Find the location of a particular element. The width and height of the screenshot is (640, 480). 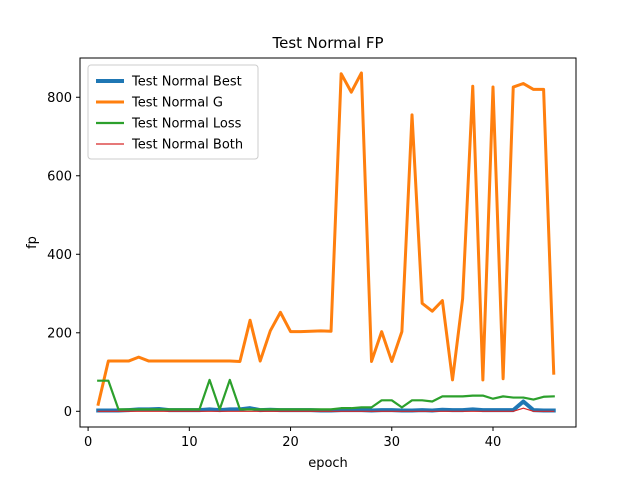

y-axis-label: fp is located at coordinates (32, 242).